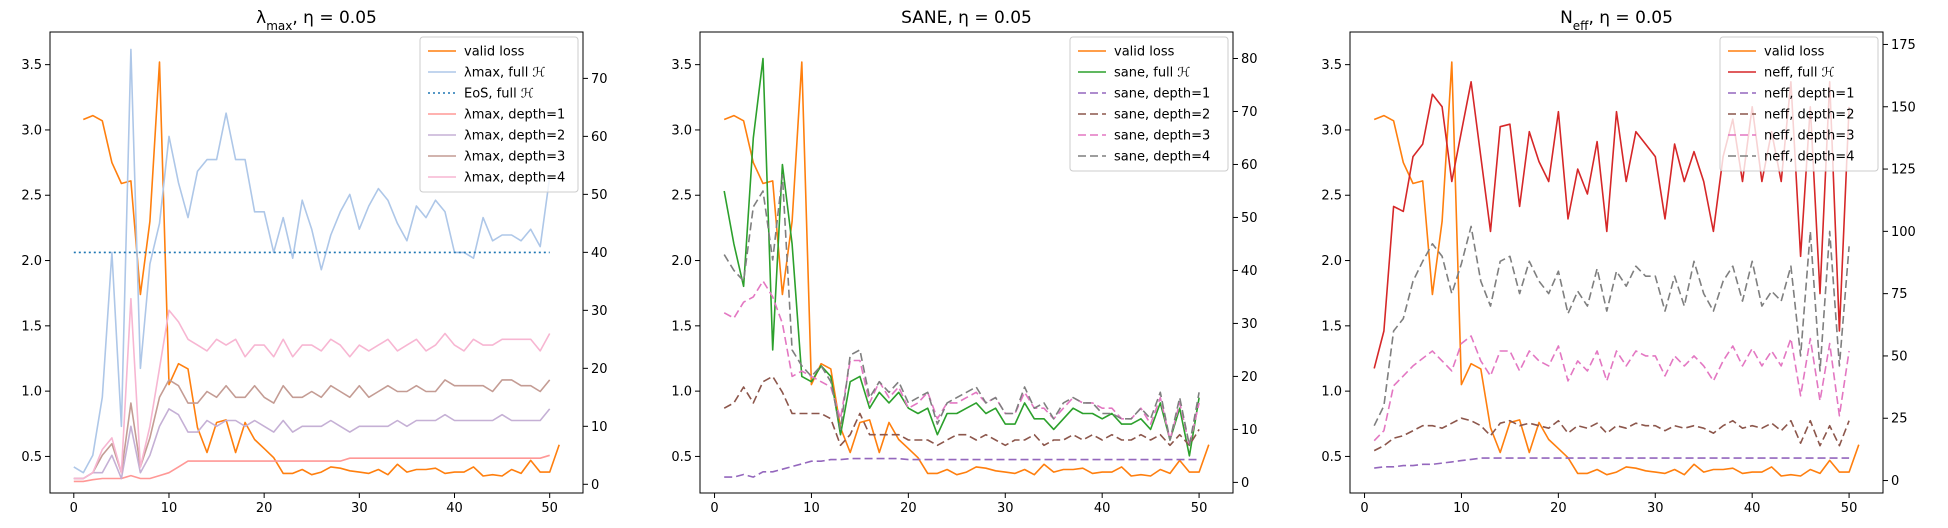 The width and height of the screenshot is (1948, 528). What do you see at coordinates (514, 178) in the screenshot?
I see `legend-entry: λmax, depth=4` at bounding box center [514, 178].